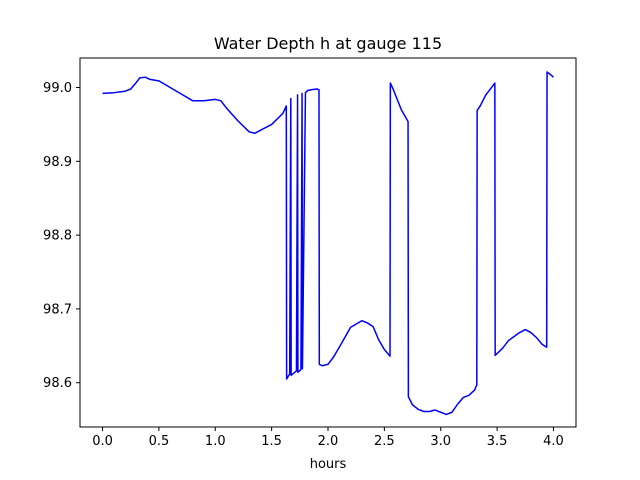 Image resolution: width=640 pixels, height=480 pixels. I want to click on y-axis: 98.6 98.7 98.8 98.9 99.0, so click(61, 236).